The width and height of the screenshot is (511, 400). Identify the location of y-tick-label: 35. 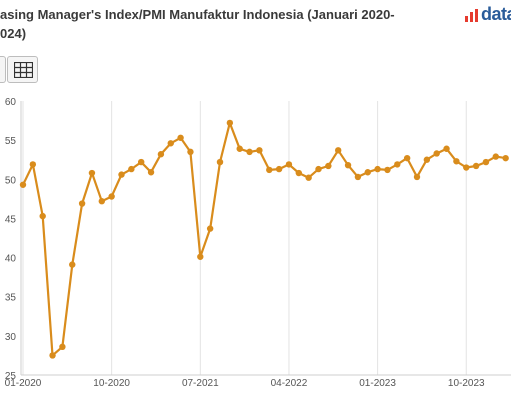
(11, 298).